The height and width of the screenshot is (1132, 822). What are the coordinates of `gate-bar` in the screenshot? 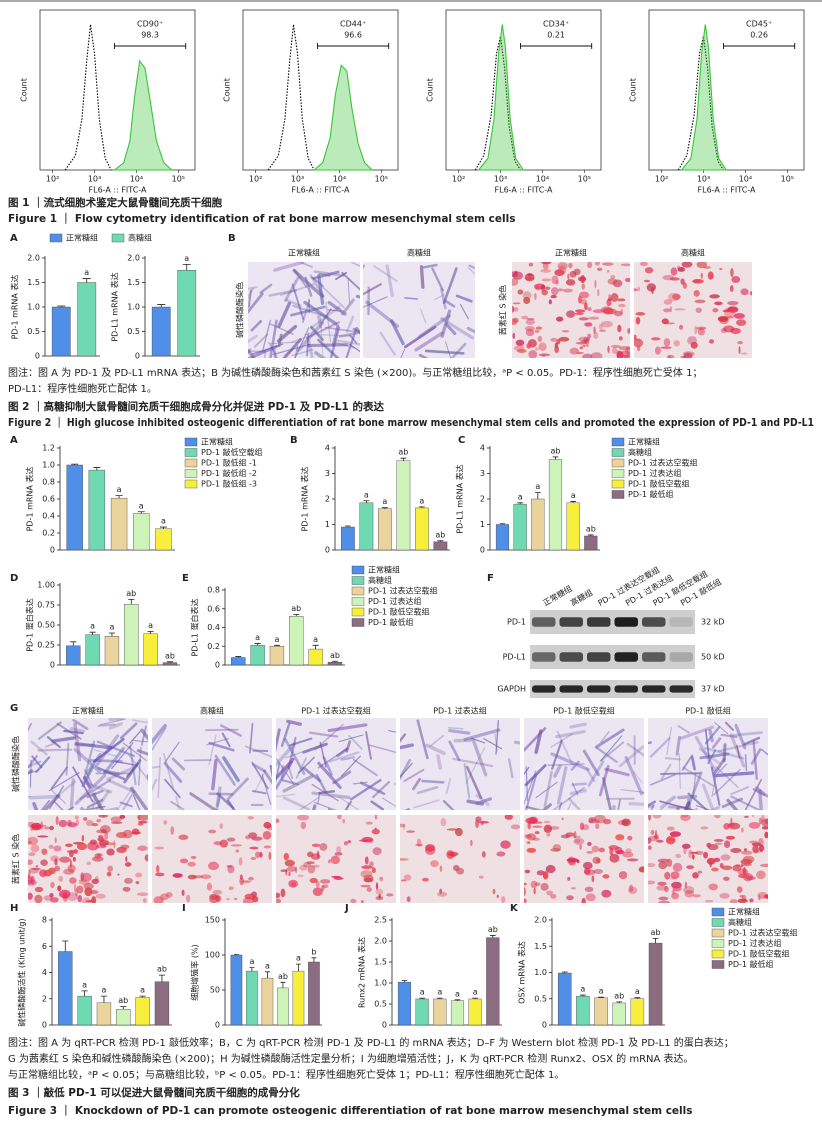 It's located at (150, 46).